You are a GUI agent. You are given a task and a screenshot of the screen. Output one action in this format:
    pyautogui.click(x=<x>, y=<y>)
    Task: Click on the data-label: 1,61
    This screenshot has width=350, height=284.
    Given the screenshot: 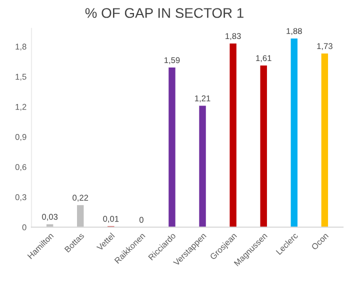 What is the action you would take?
    pyautogui.click(x=264, y=58)
    